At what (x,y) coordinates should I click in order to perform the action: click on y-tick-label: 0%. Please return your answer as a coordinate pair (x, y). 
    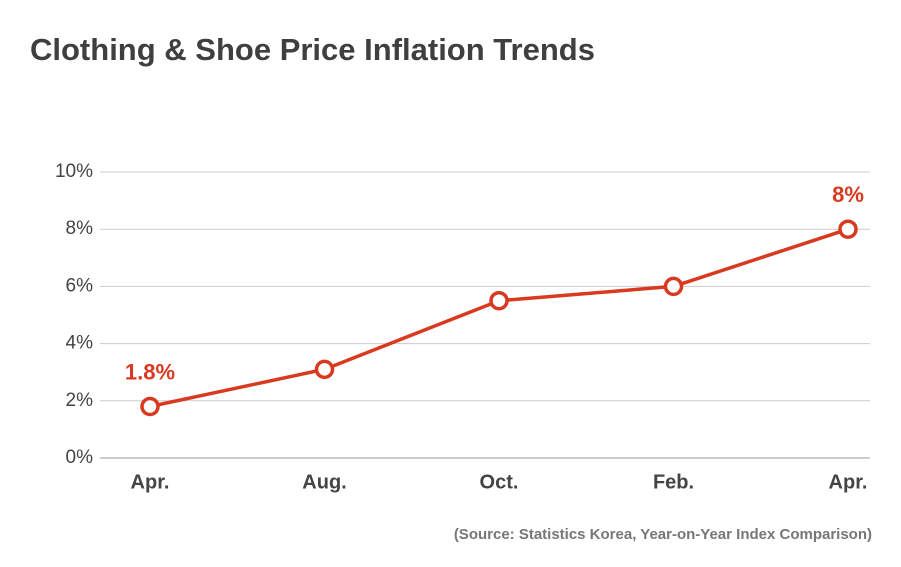
    Looking at the image, I should click on (80, 457).